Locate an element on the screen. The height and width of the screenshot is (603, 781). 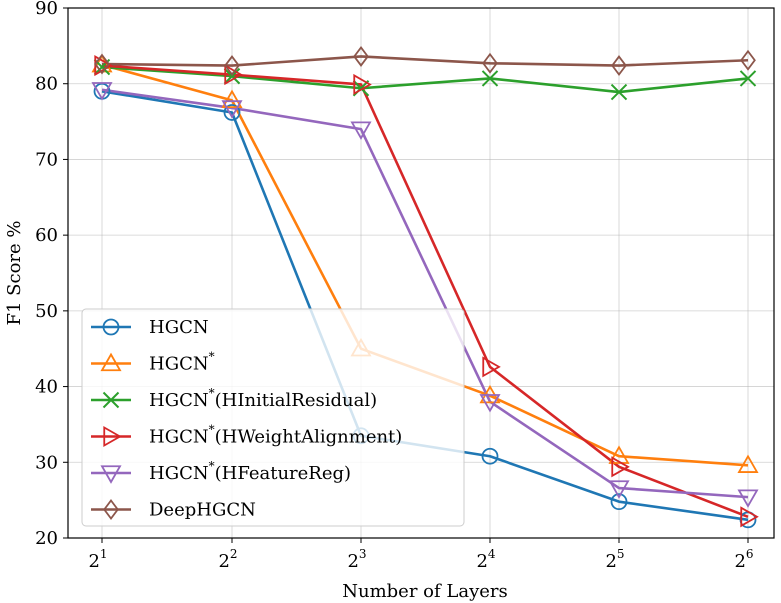
x-tick-exponent: 1 is located at coordinates (104, 554).